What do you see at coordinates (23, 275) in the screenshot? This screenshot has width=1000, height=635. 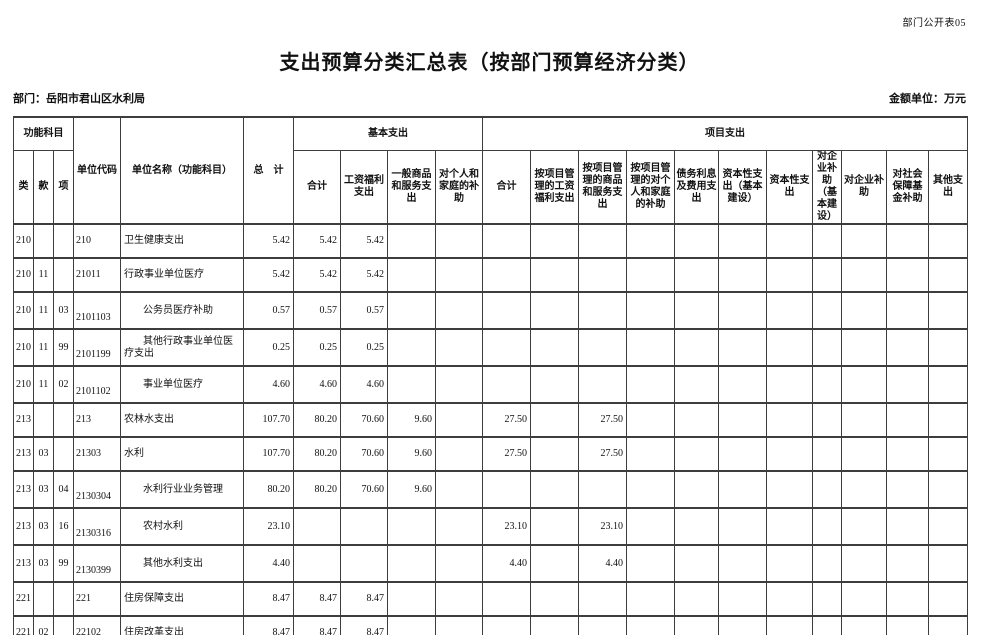 I see `cell-class: 210` at bounding box center [23, 275].